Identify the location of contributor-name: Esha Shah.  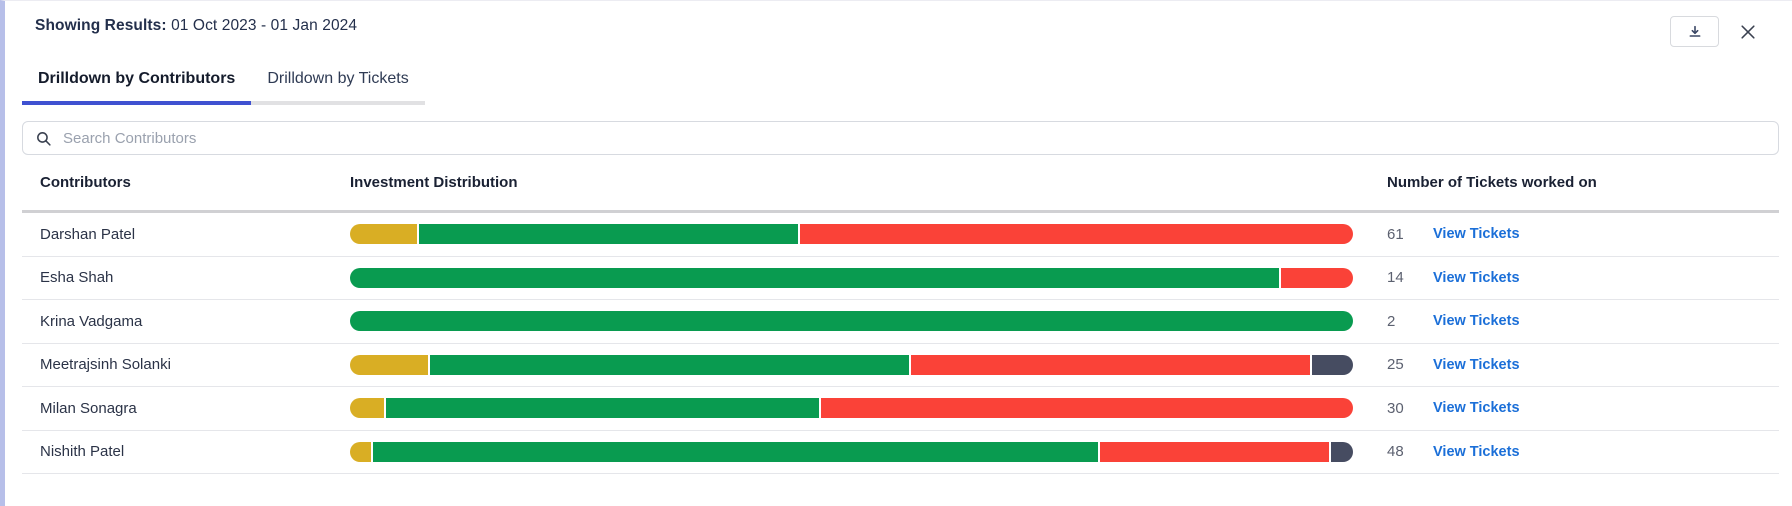
(77, 278).